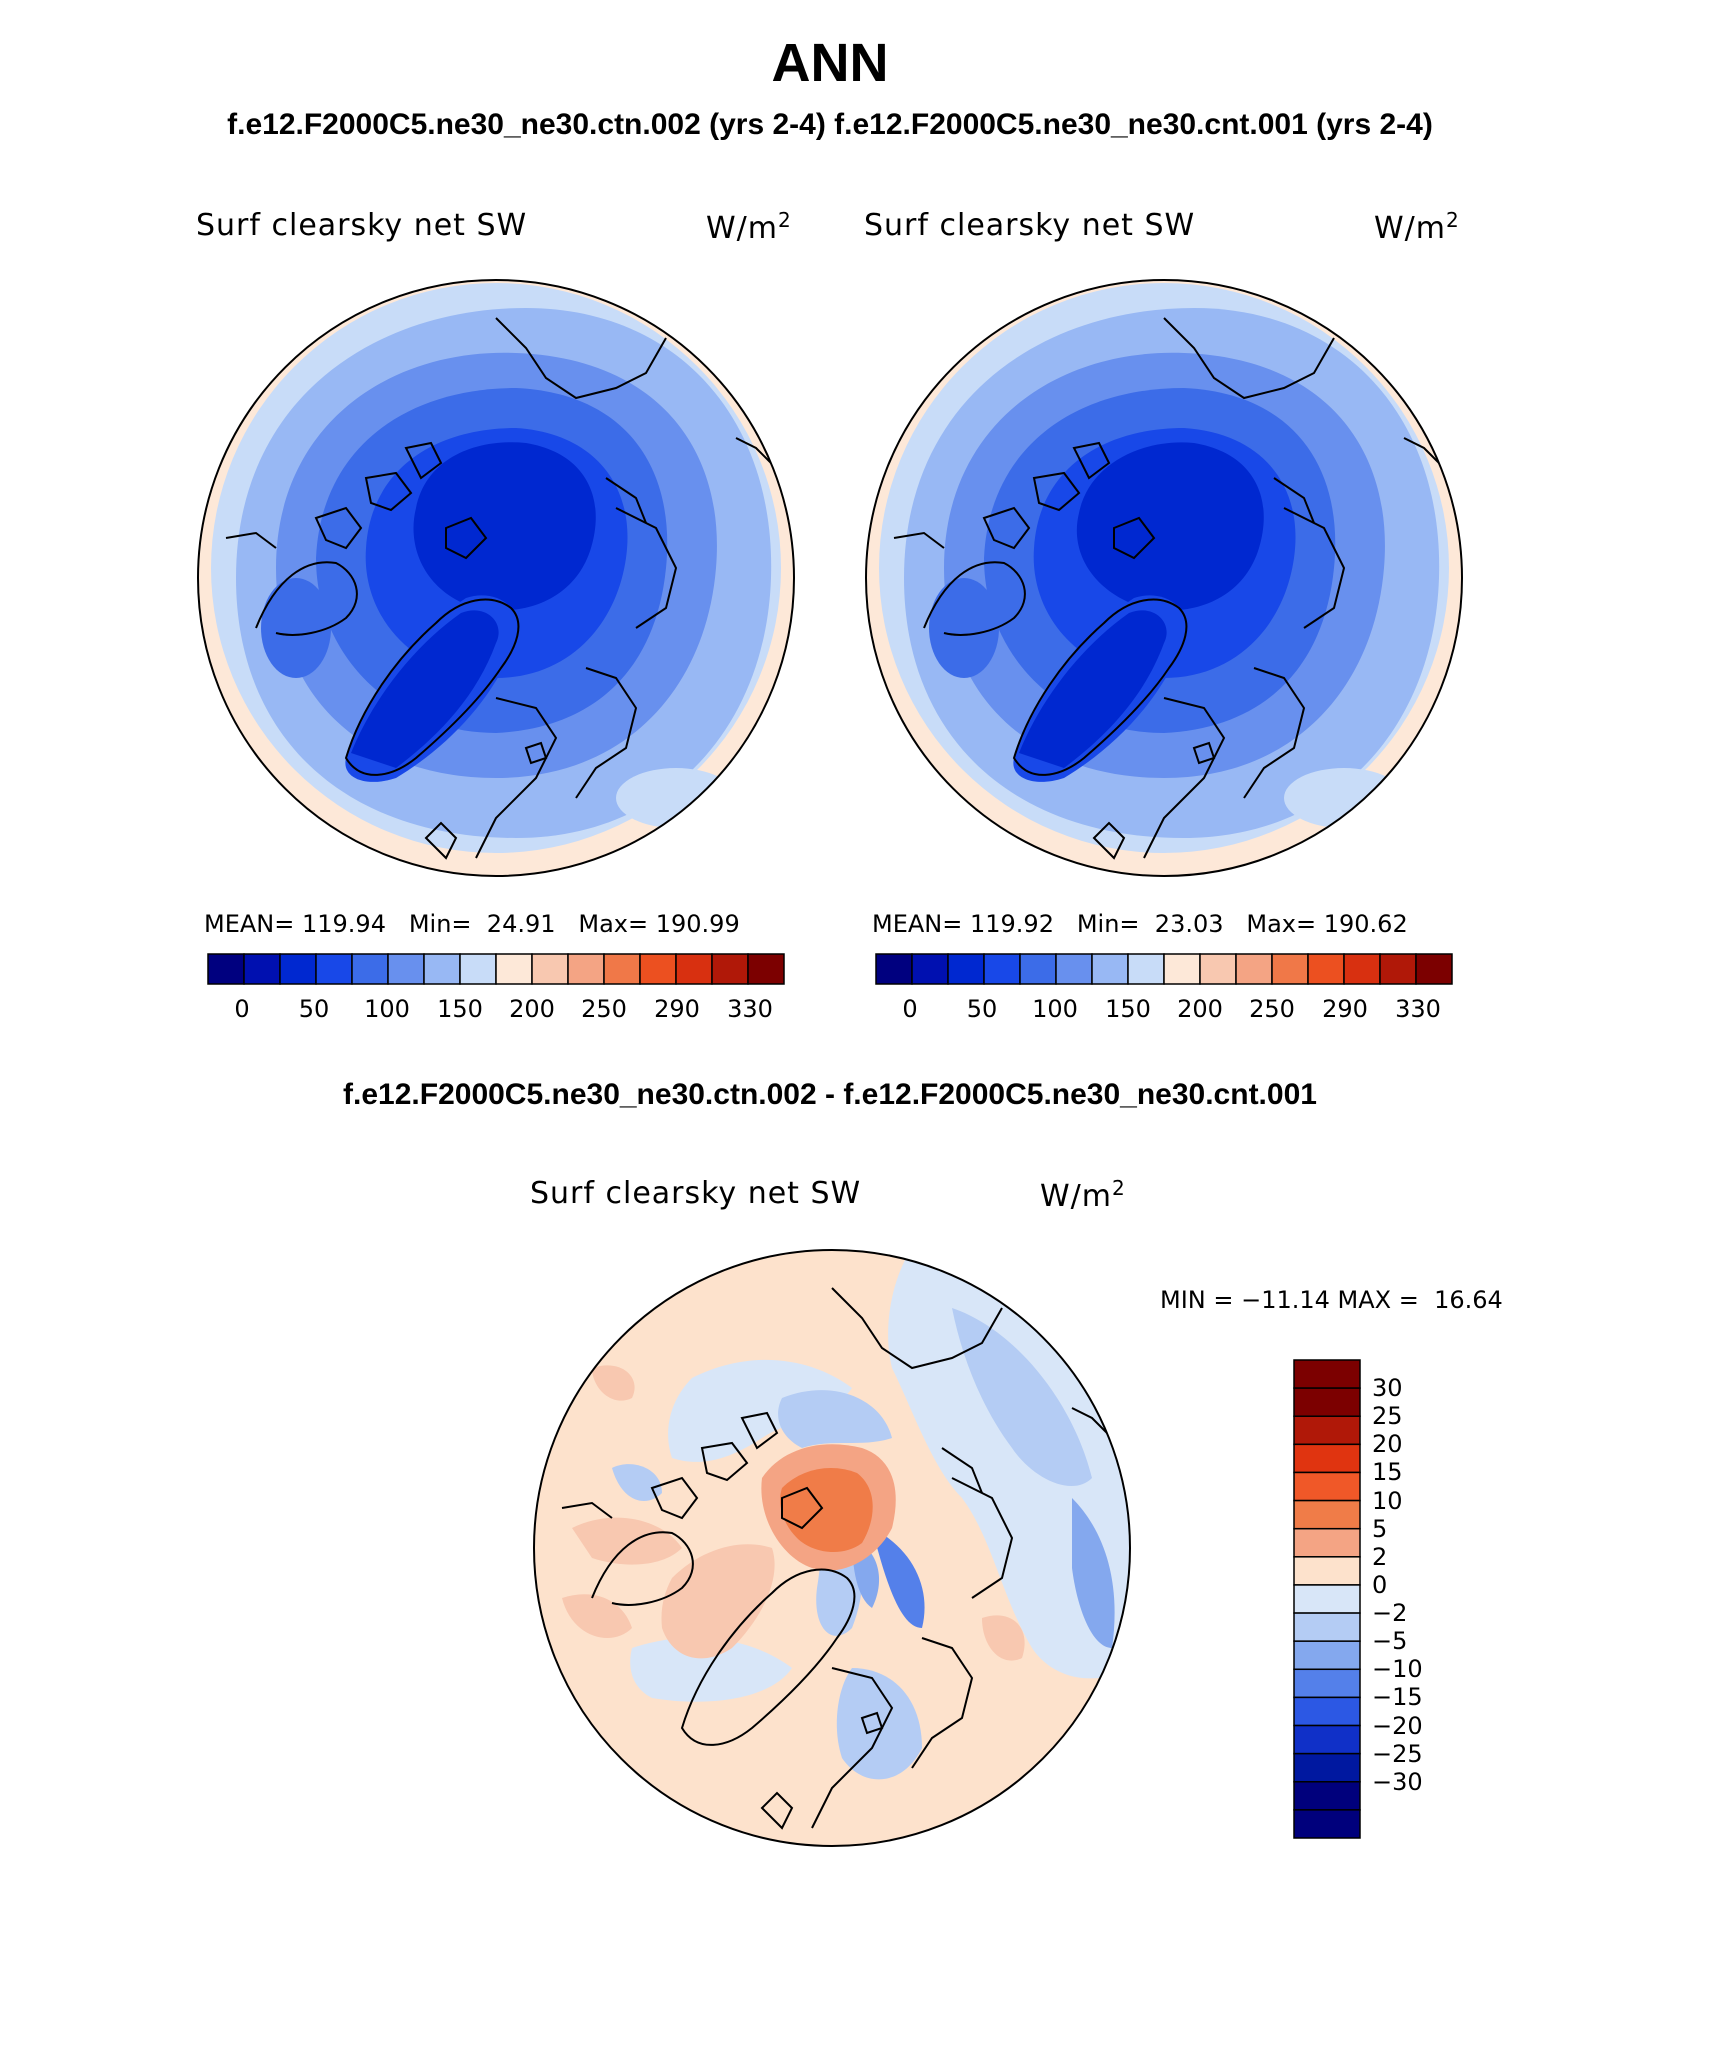 This screenshot has height=2061, width=1710. What do you see at coordinates (362, 225) in the screenshot?
I see `panel-1-variable: Surf clearsky net SW` at bounding box center [362, 225].